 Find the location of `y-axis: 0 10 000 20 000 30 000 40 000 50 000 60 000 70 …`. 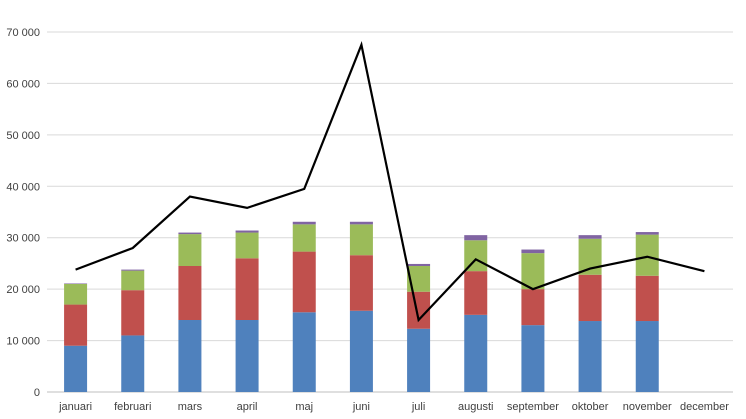

y-axis: 0 10 000 20 000 30 000 40 000 50 000 60 000 70 … is located at coordinates (23, 213).